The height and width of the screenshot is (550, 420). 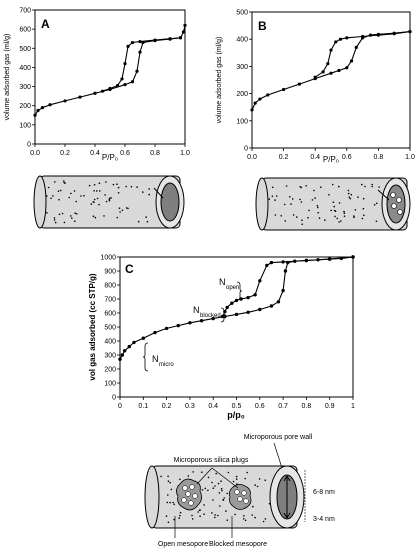 I want to click on y-tick-label: 300, so click(x=25, y=87).